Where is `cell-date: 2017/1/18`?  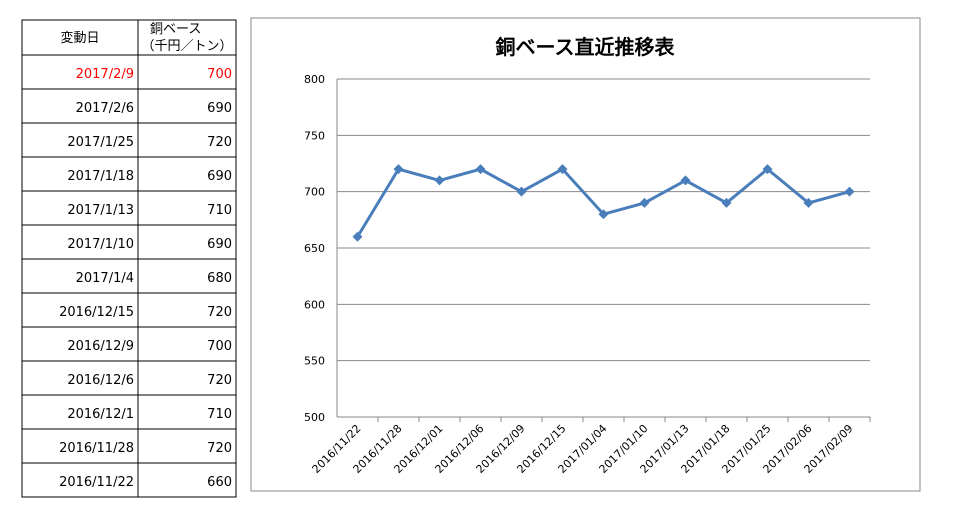 cell-date: 2017/1/18 is located at coordinates (100, 176).